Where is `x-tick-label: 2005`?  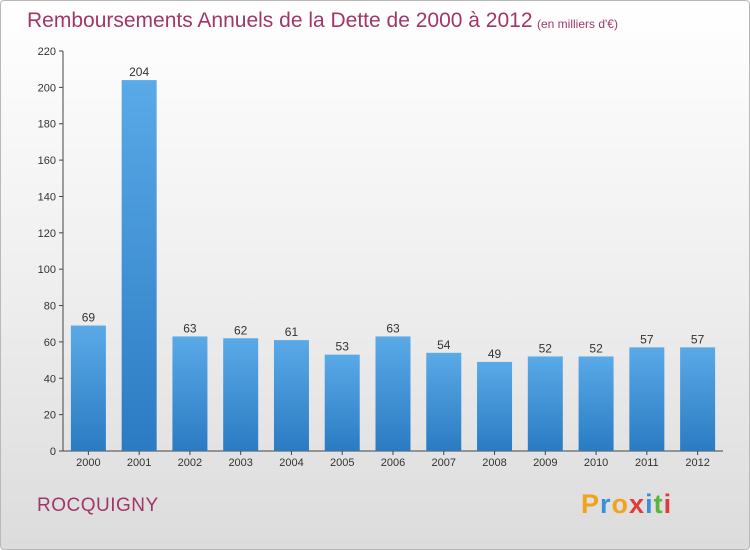 x-tick-label: 2005 is located at coordinates (342, 463).